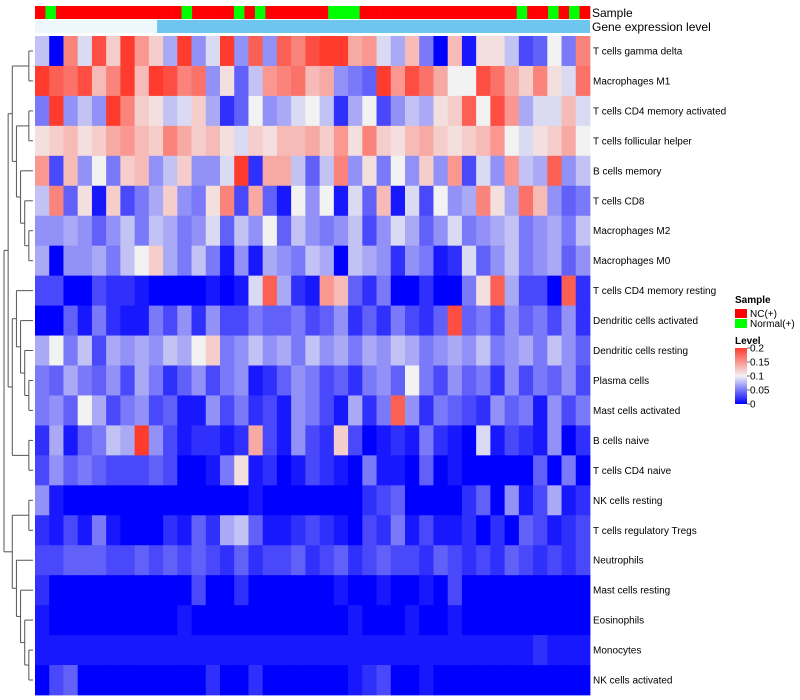 The image size is (800, 700). I want to click on level-tick-label: 0.05, so click(760, 391).